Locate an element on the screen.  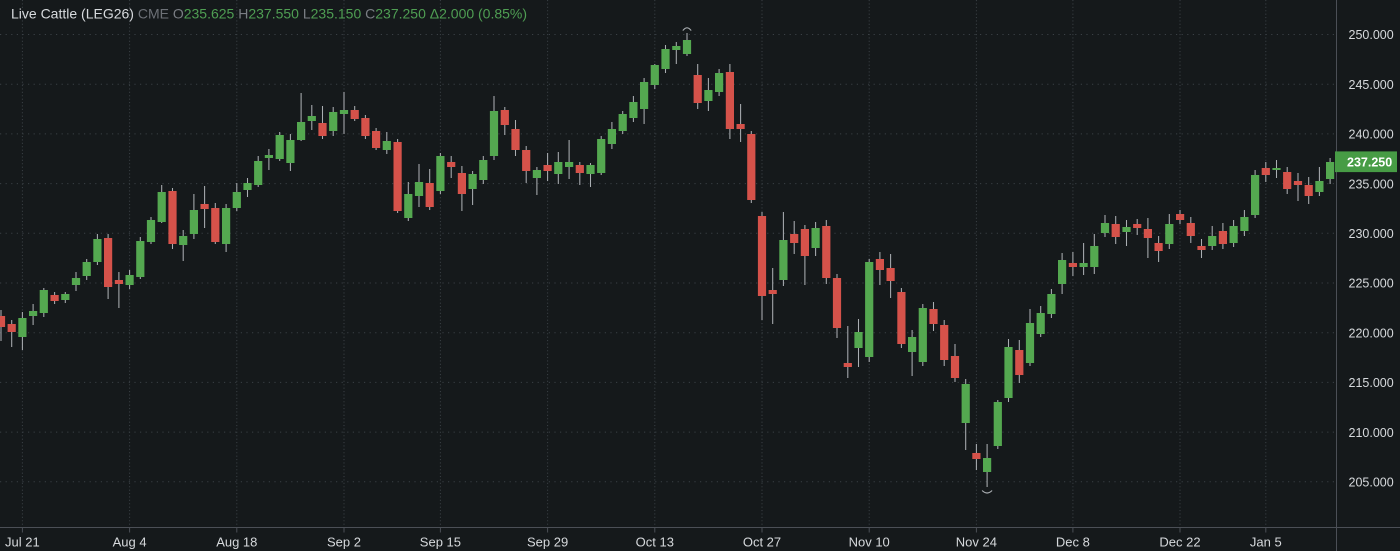
svg-text: 237.250 is located at coordinates (1369, 163).